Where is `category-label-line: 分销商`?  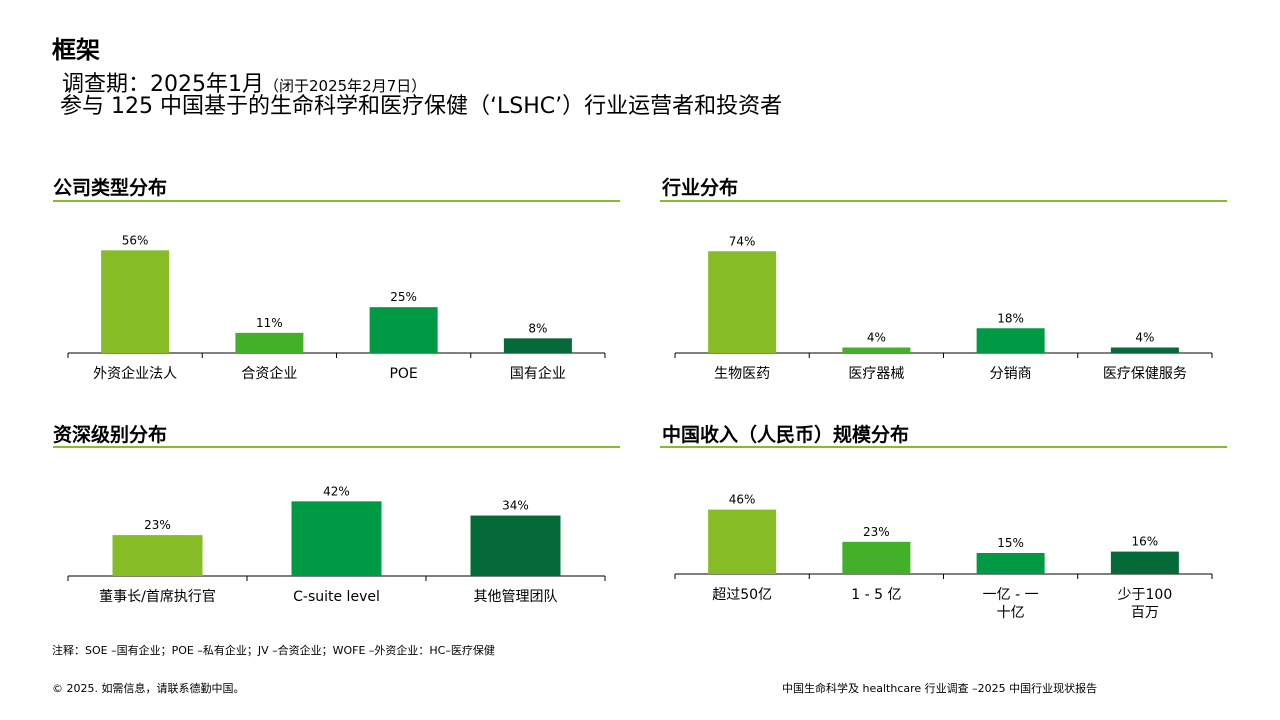
category-label-line: 分销商 is located at coordinates (1011, 374).